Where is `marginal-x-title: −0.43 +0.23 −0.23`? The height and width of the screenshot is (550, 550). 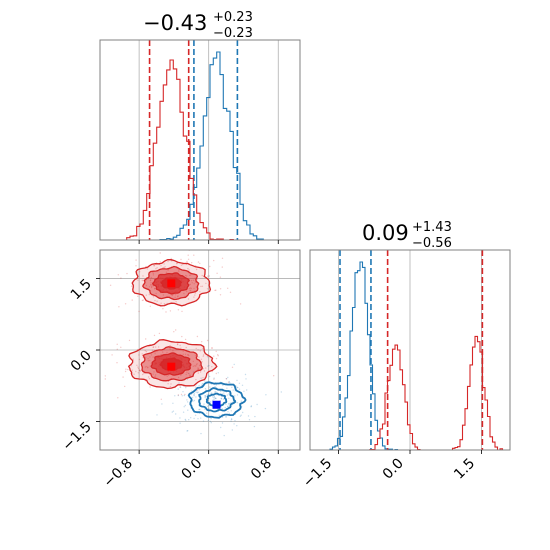 marginal-x-title: −0.43 +0.23 −0.23 is located at coordinates (198, 25).